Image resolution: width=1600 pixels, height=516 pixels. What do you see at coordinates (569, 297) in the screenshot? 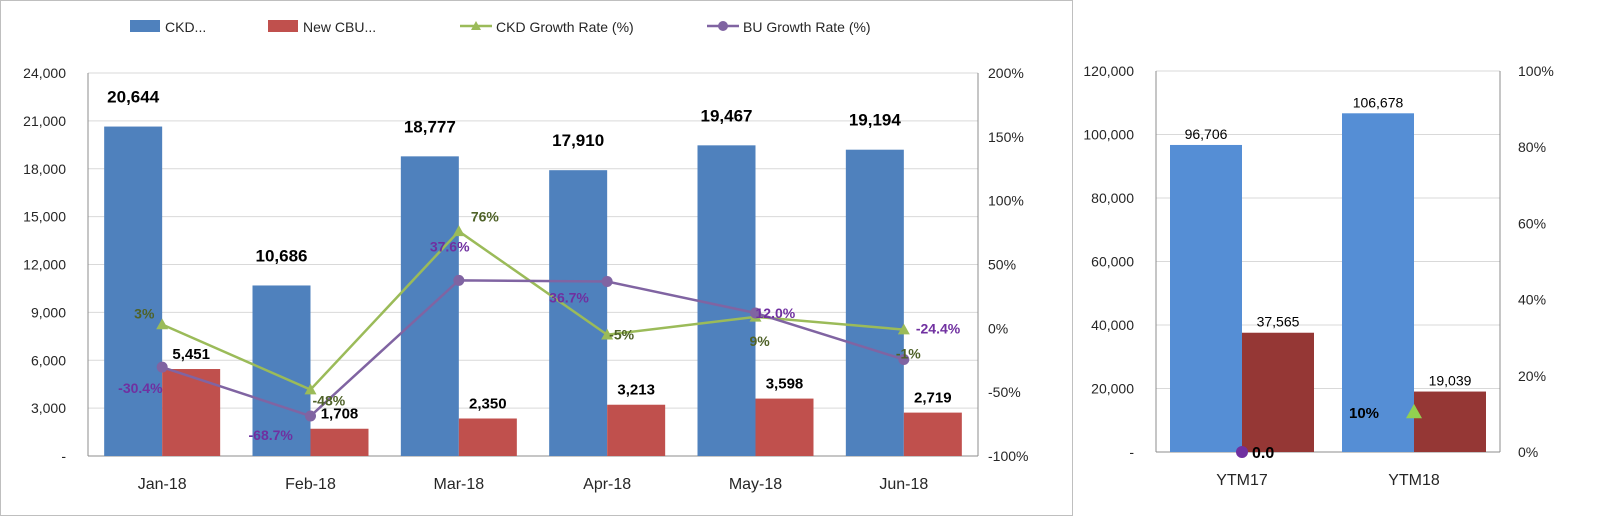
I see `bu-growth-label: 36.7%` at bounding box center [569, 297].